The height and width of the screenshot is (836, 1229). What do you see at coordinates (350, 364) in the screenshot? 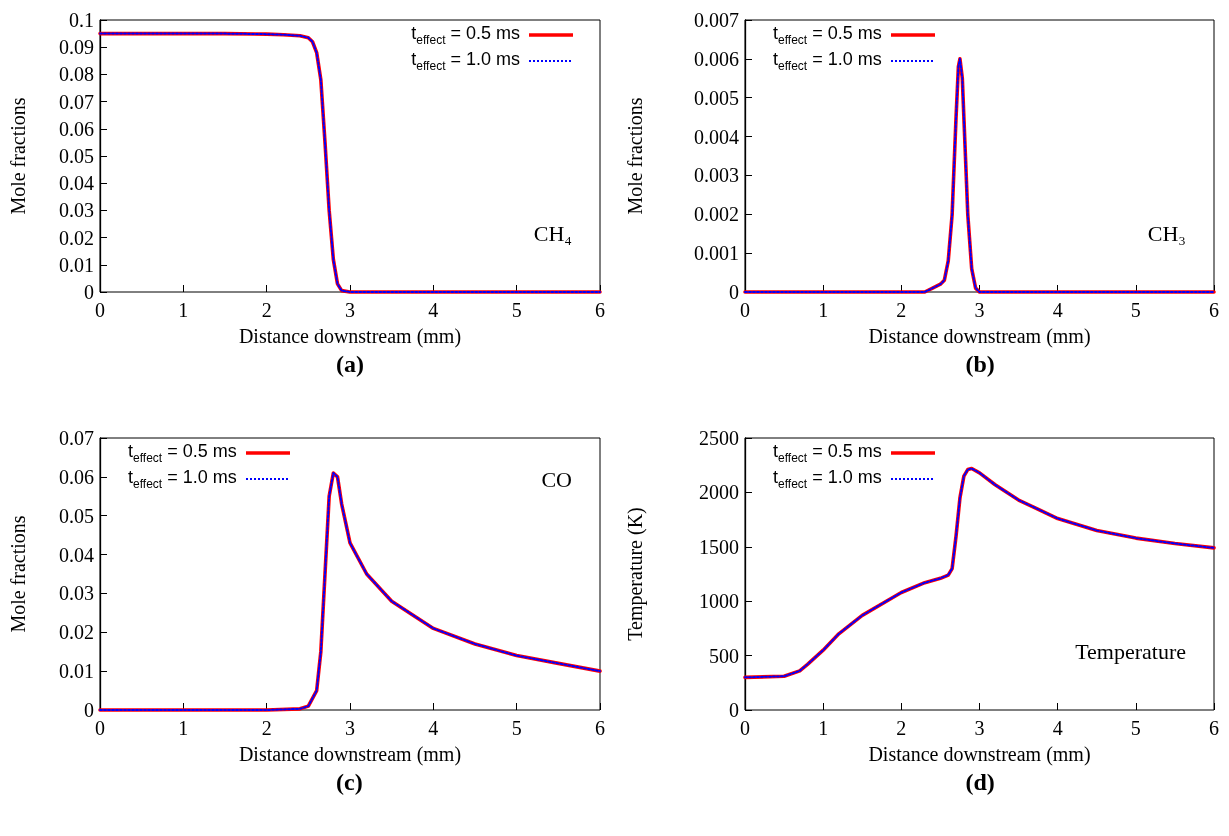
I see `text: (a)` at bounding box center [350, 364].